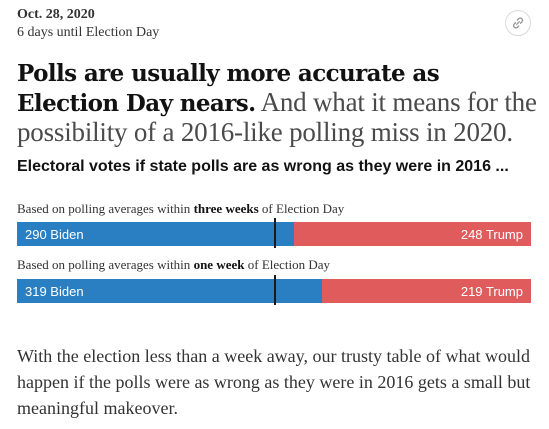 Image resolution: width=549 pixels, height=429 pixels. I want to click on caption-emphasis: one week, so click(219, 264).